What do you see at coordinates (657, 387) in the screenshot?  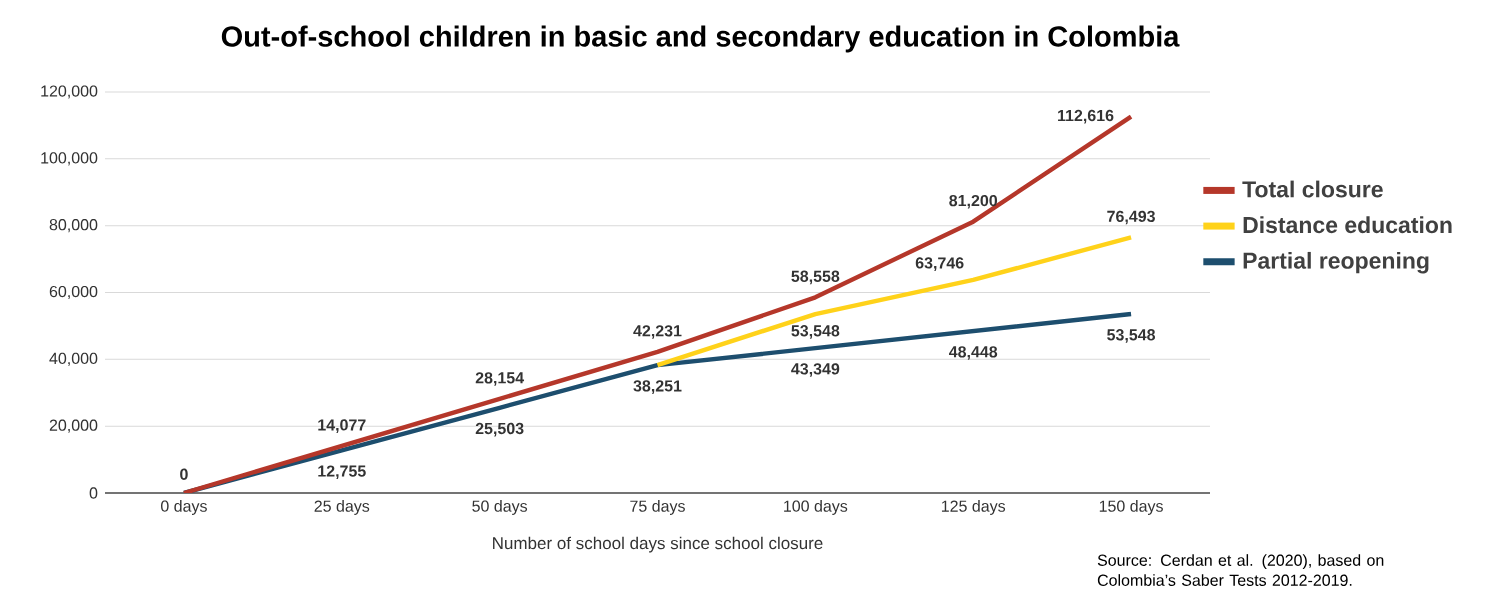 I see `data-label: 38,251` at bounding box center [657, 387].